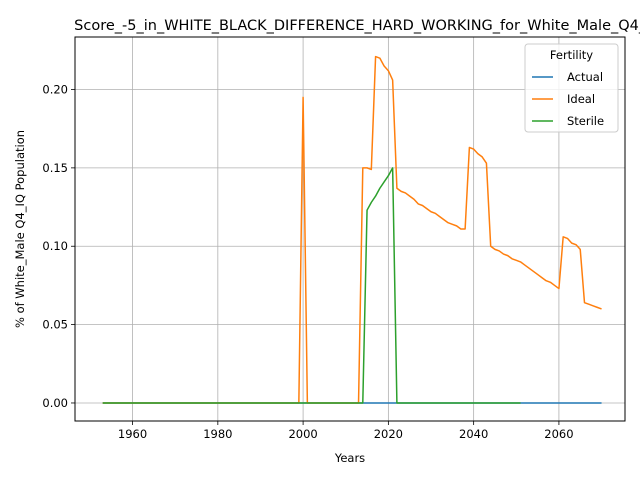  I want to click on x-axis-label: Years, so click(349, 458).